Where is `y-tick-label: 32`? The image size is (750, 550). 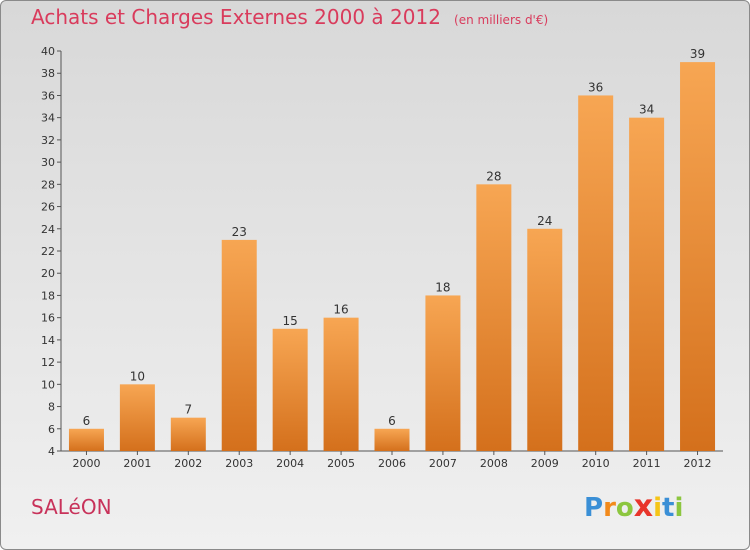 y-tick-label: 32 is located at coordinates (48, 140).